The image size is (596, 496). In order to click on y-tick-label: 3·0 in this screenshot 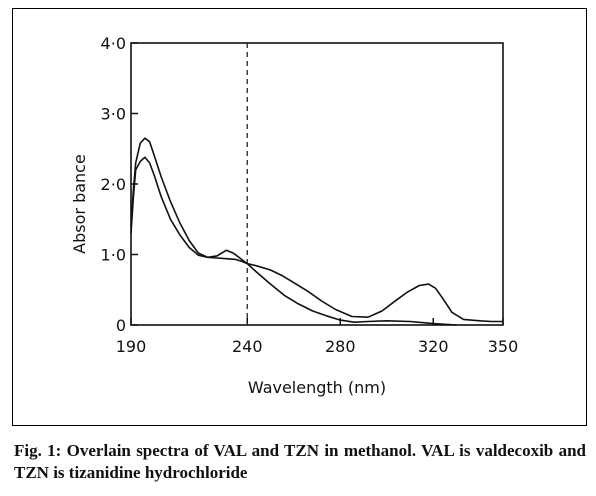, I will do `click(113, 114)`.